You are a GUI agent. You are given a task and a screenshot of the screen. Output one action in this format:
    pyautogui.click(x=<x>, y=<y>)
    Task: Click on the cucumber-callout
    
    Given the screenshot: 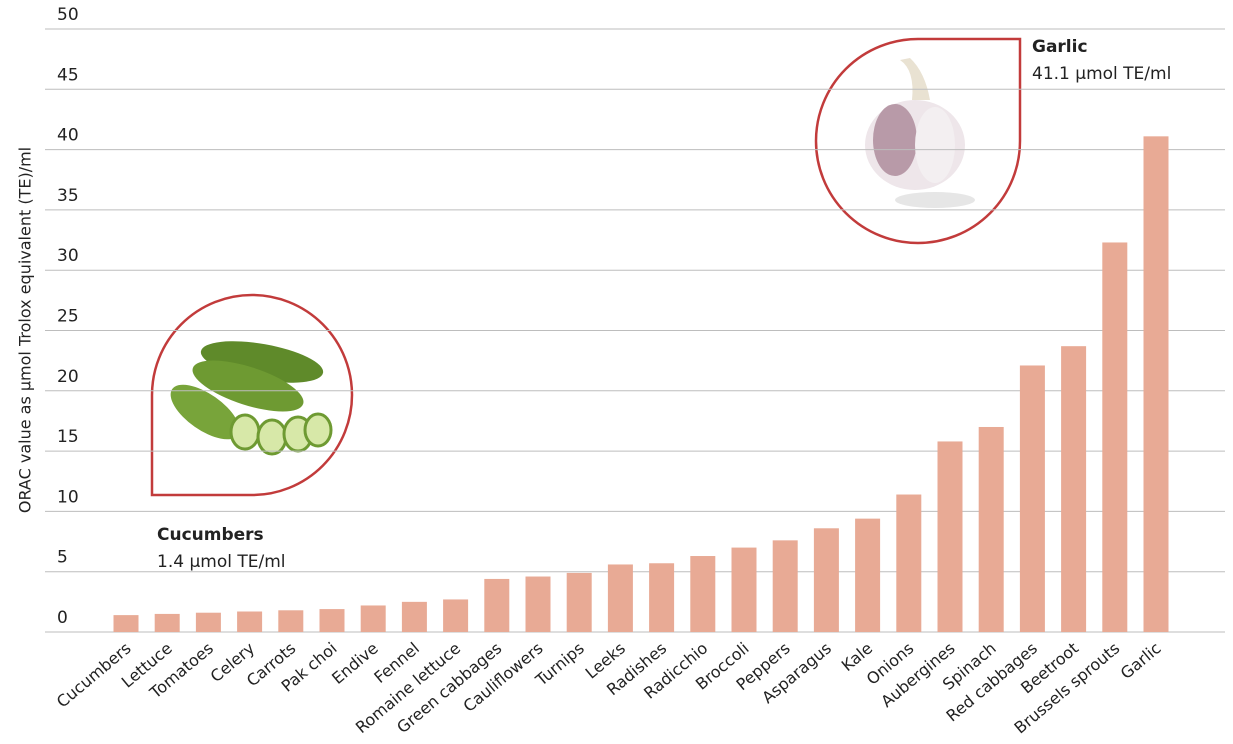 What is the action you would take?
    pyautogui.click(x=252, y=395)
    